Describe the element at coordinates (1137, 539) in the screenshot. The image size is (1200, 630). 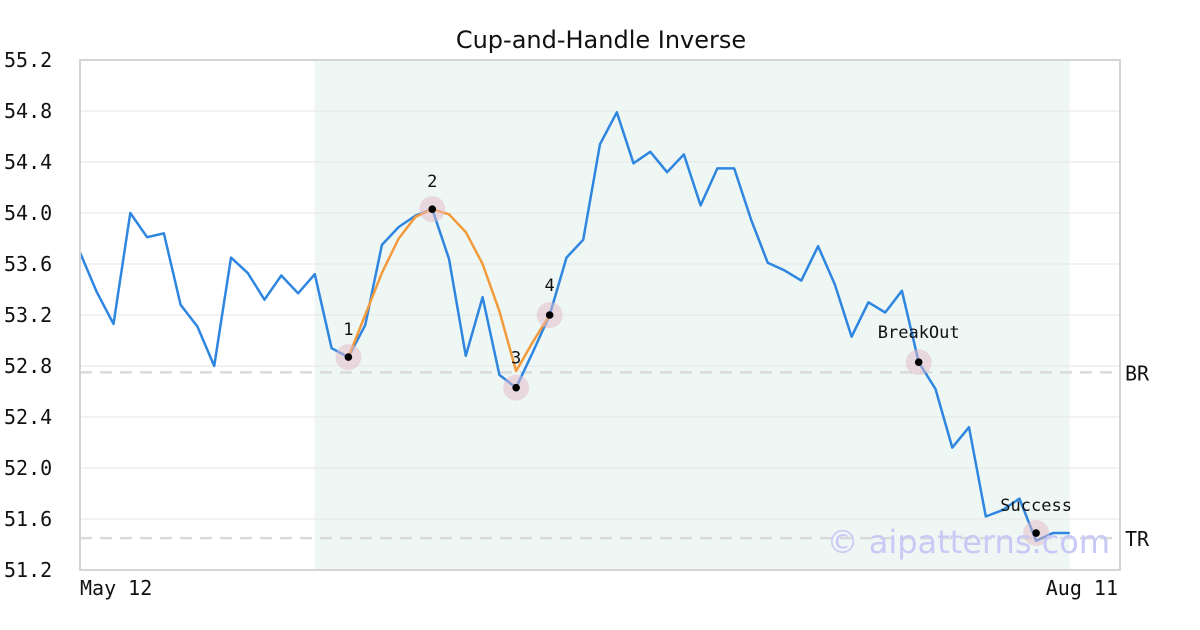
I see `level-label-tr: TR` at that location.